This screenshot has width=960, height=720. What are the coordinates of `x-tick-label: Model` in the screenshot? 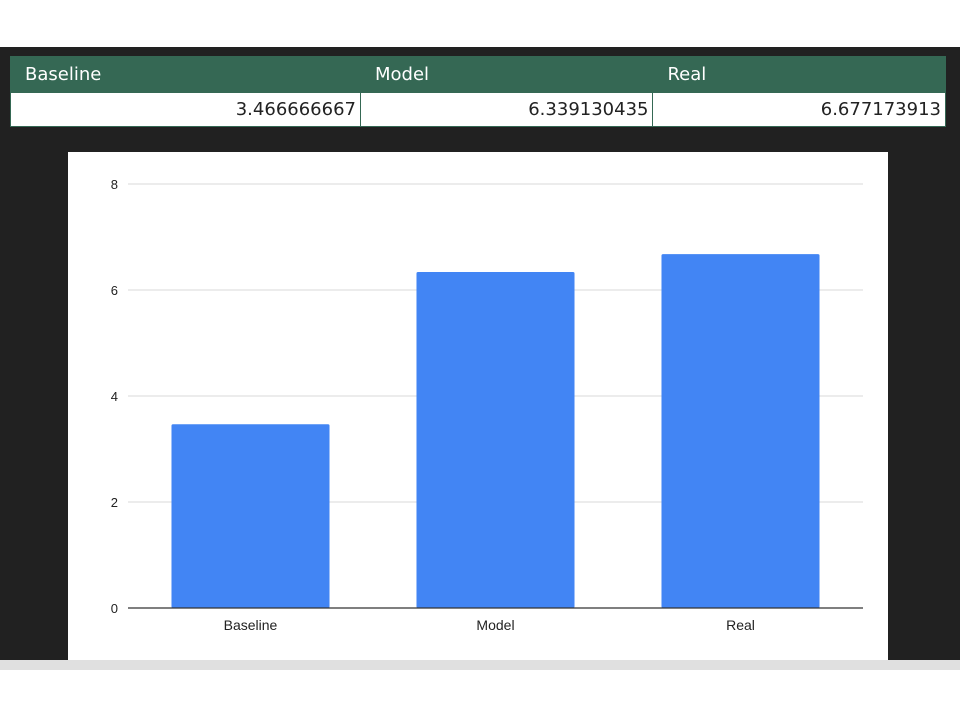 It's located at (495, 625).